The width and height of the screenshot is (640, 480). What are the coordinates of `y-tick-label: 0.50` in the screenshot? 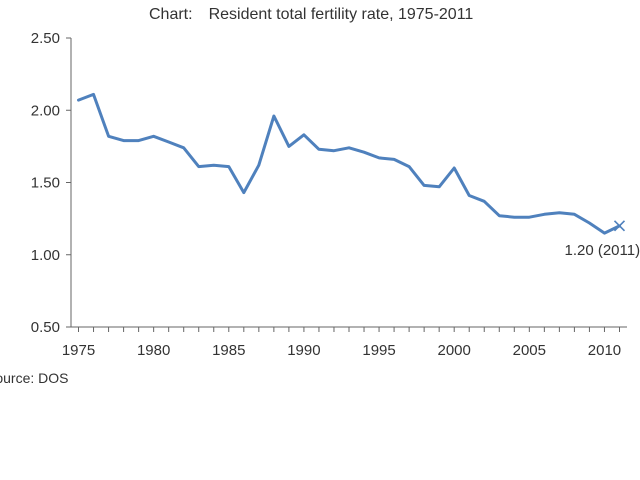 It's located at (45, 327).